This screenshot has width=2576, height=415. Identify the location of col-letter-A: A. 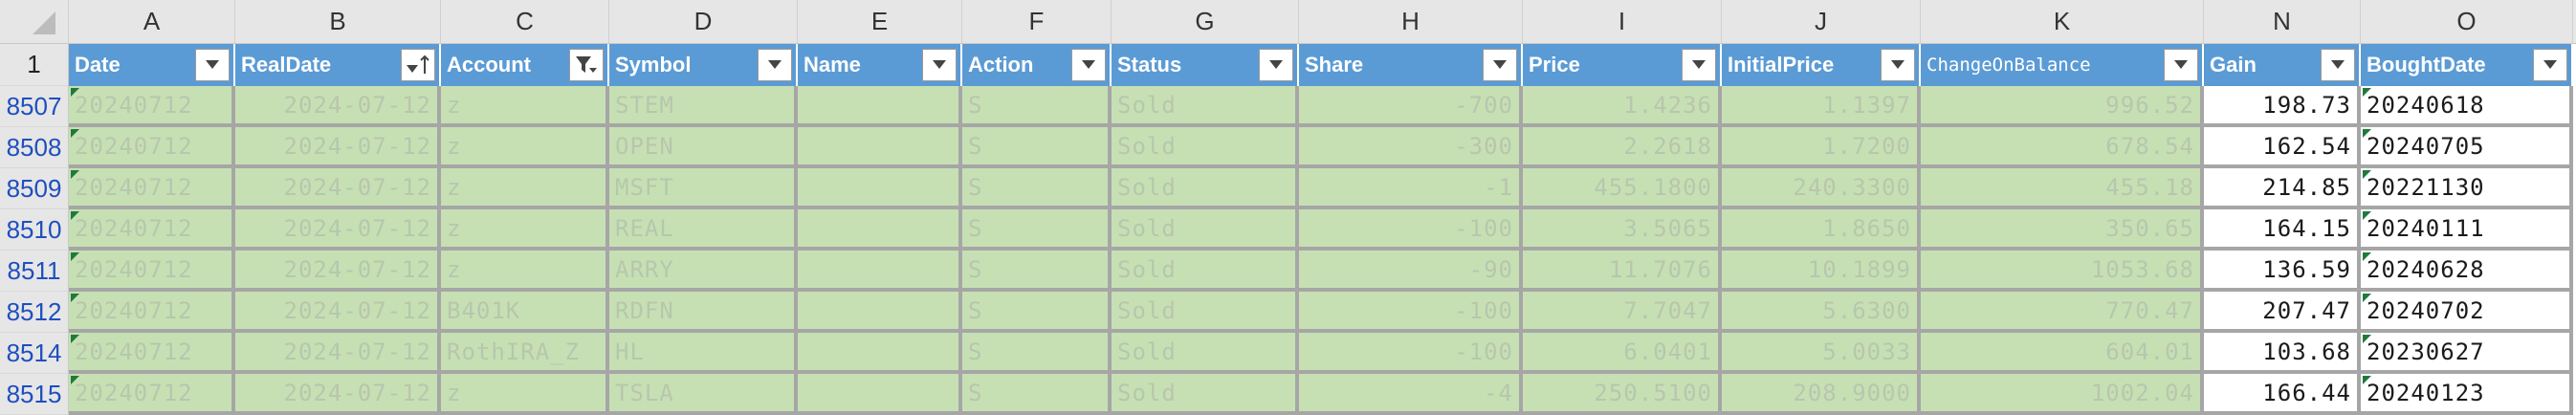
(152, 22).